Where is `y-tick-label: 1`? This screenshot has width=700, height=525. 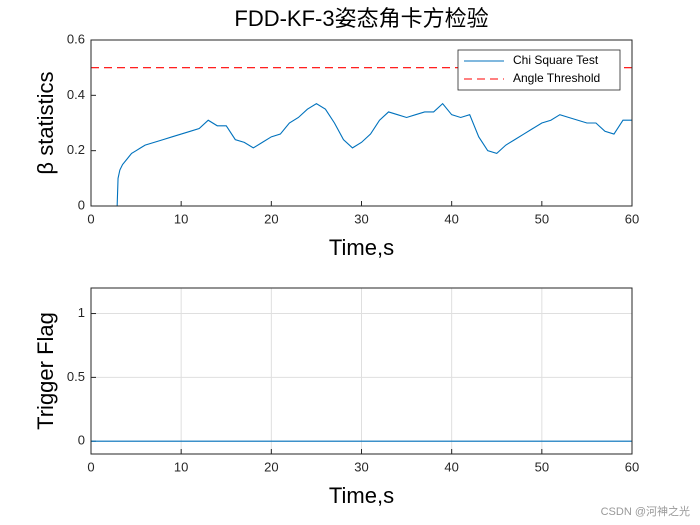 y-tick-label: 1 is located at coordinates (81, 312).